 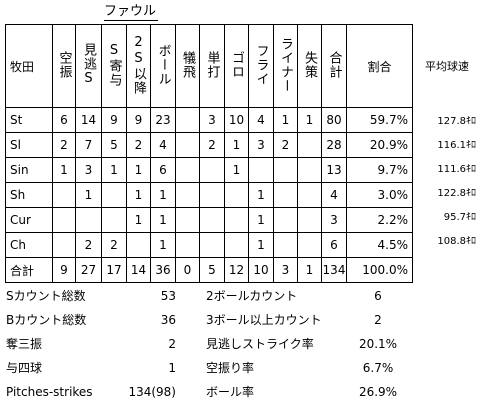 What do you see at coordinates (236, 120) in the screenshot?
I see `table-cell: 10` at bounding box center [236, 120].